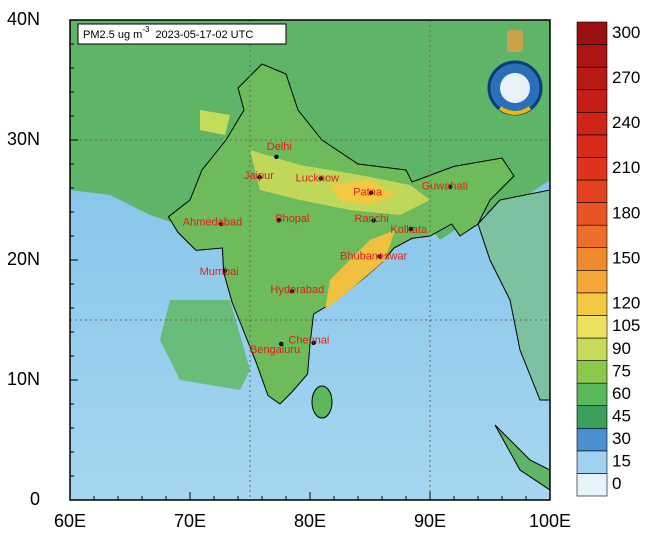 The height and width of the screenshot is (549, 649). Describe the element at coordinates (297, 290) in the screenshot. I see `city-label: Hyderabad` at that location.